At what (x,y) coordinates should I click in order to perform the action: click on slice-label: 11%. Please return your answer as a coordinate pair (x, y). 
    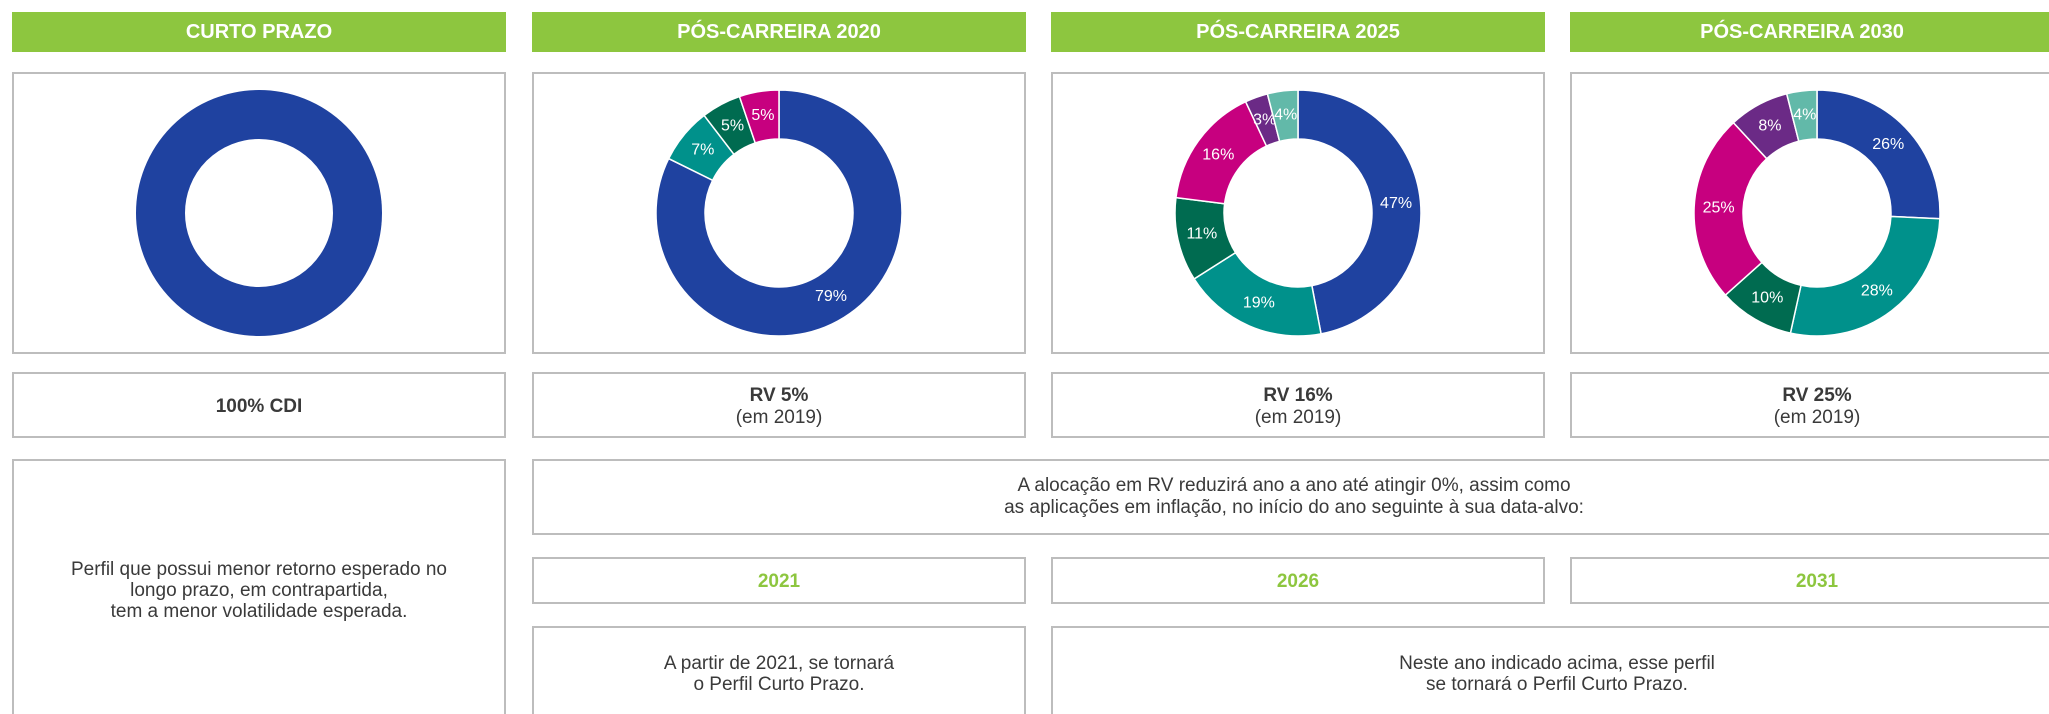
    Looking at the image, I should click on (1201, 234).